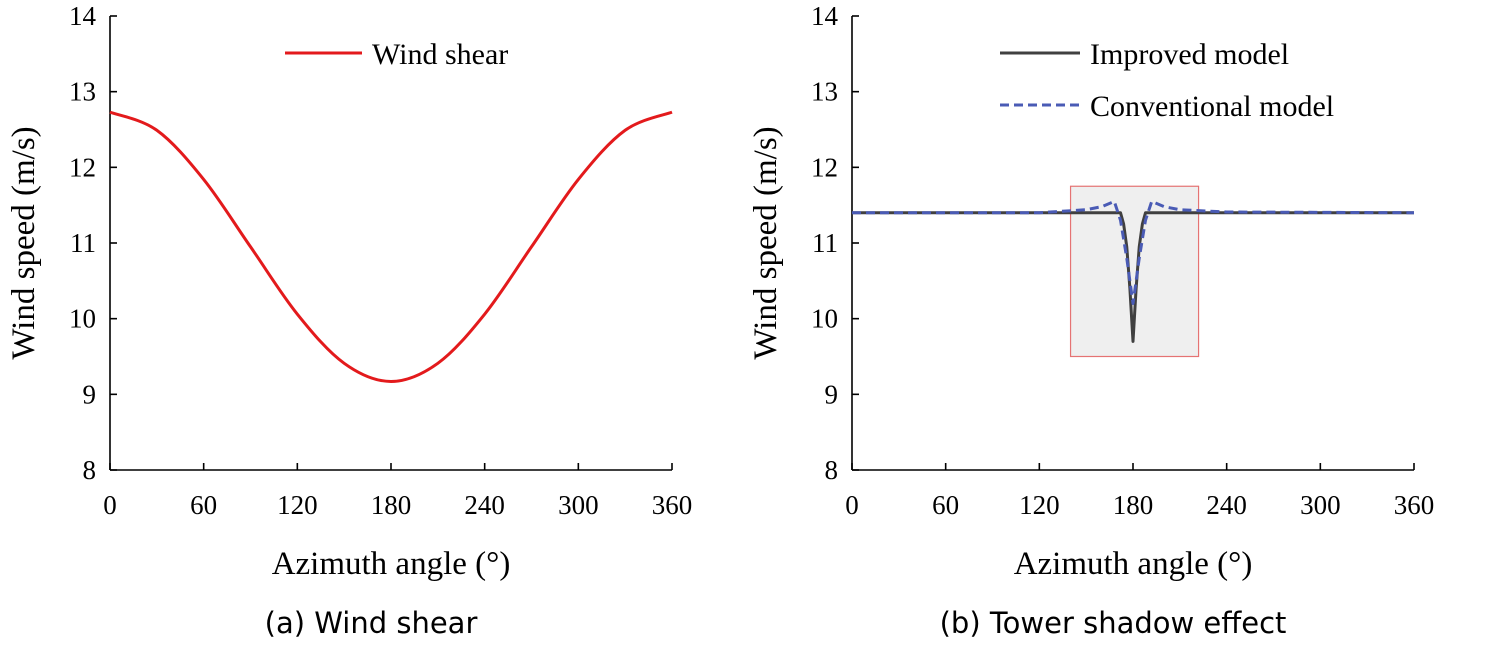 This screenshot has height=649, width=1485. What do you see at coordinates (1133, 564) in the screenshot?
I see `chart-b-x-axis-title: Azimuth angle (°)` at bounding box center [1133, 564].